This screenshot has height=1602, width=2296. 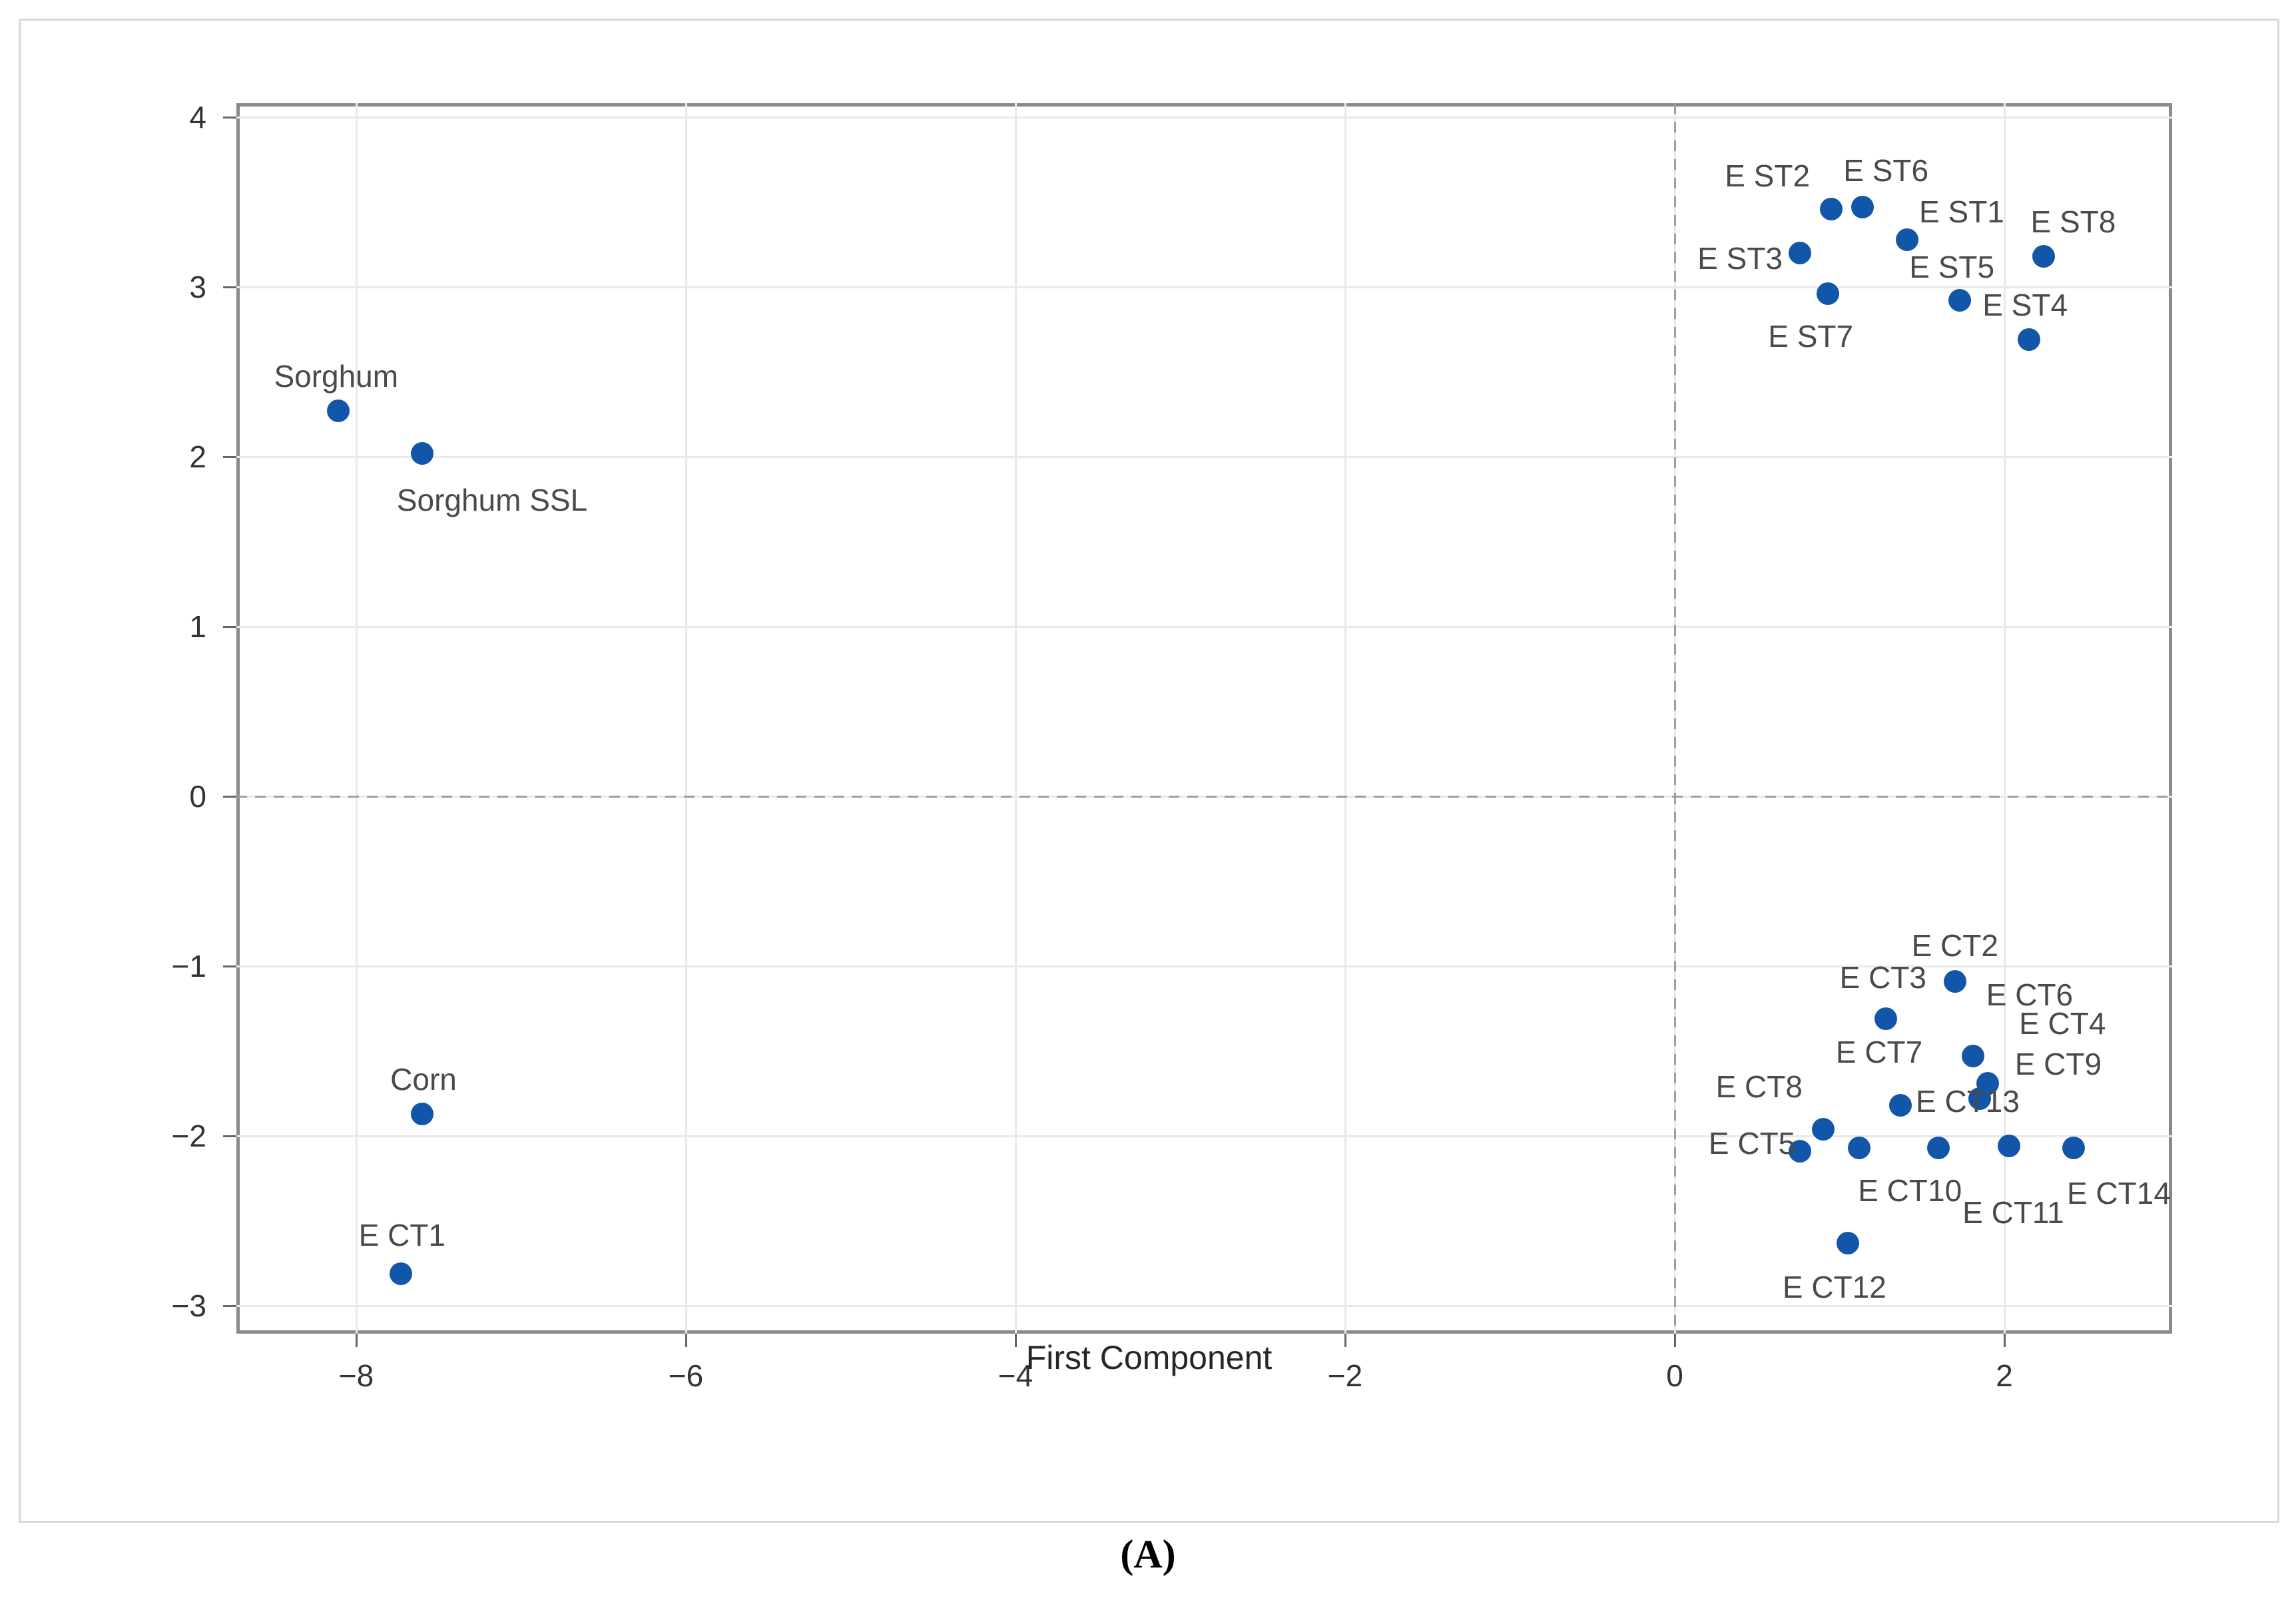 I want to click on y-tick-label: −3, so click(x=188, y=1305).